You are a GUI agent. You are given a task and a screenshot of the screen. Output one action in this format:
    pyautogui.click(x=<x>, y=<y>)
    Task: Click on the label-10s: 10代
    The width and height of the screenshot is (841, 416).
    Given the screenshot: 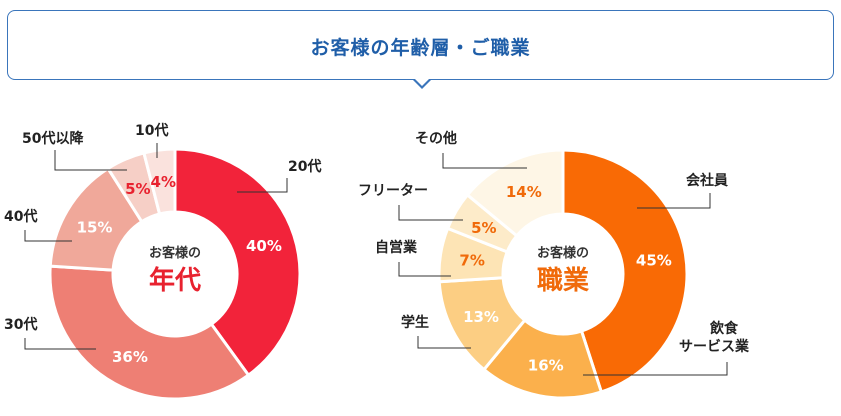 What is the action you would take?
    pyautogui.click(x=152, y=131)
    